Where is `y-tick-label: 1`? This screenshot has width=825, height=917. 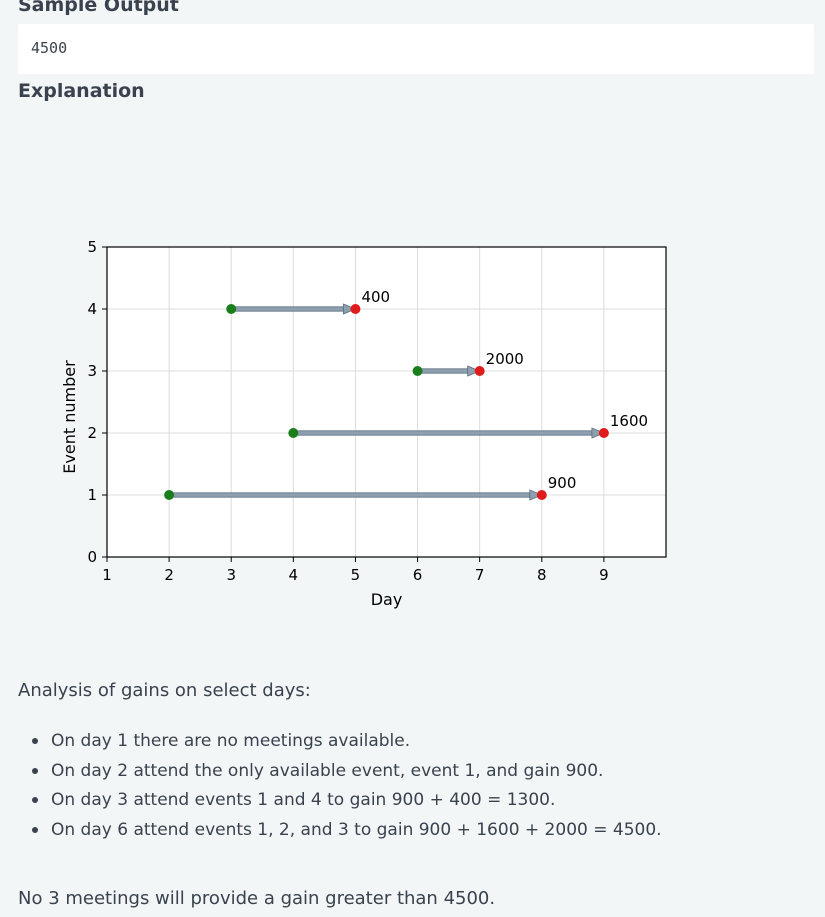
y-tick-label: 1 is located at coordinates (92, 495).